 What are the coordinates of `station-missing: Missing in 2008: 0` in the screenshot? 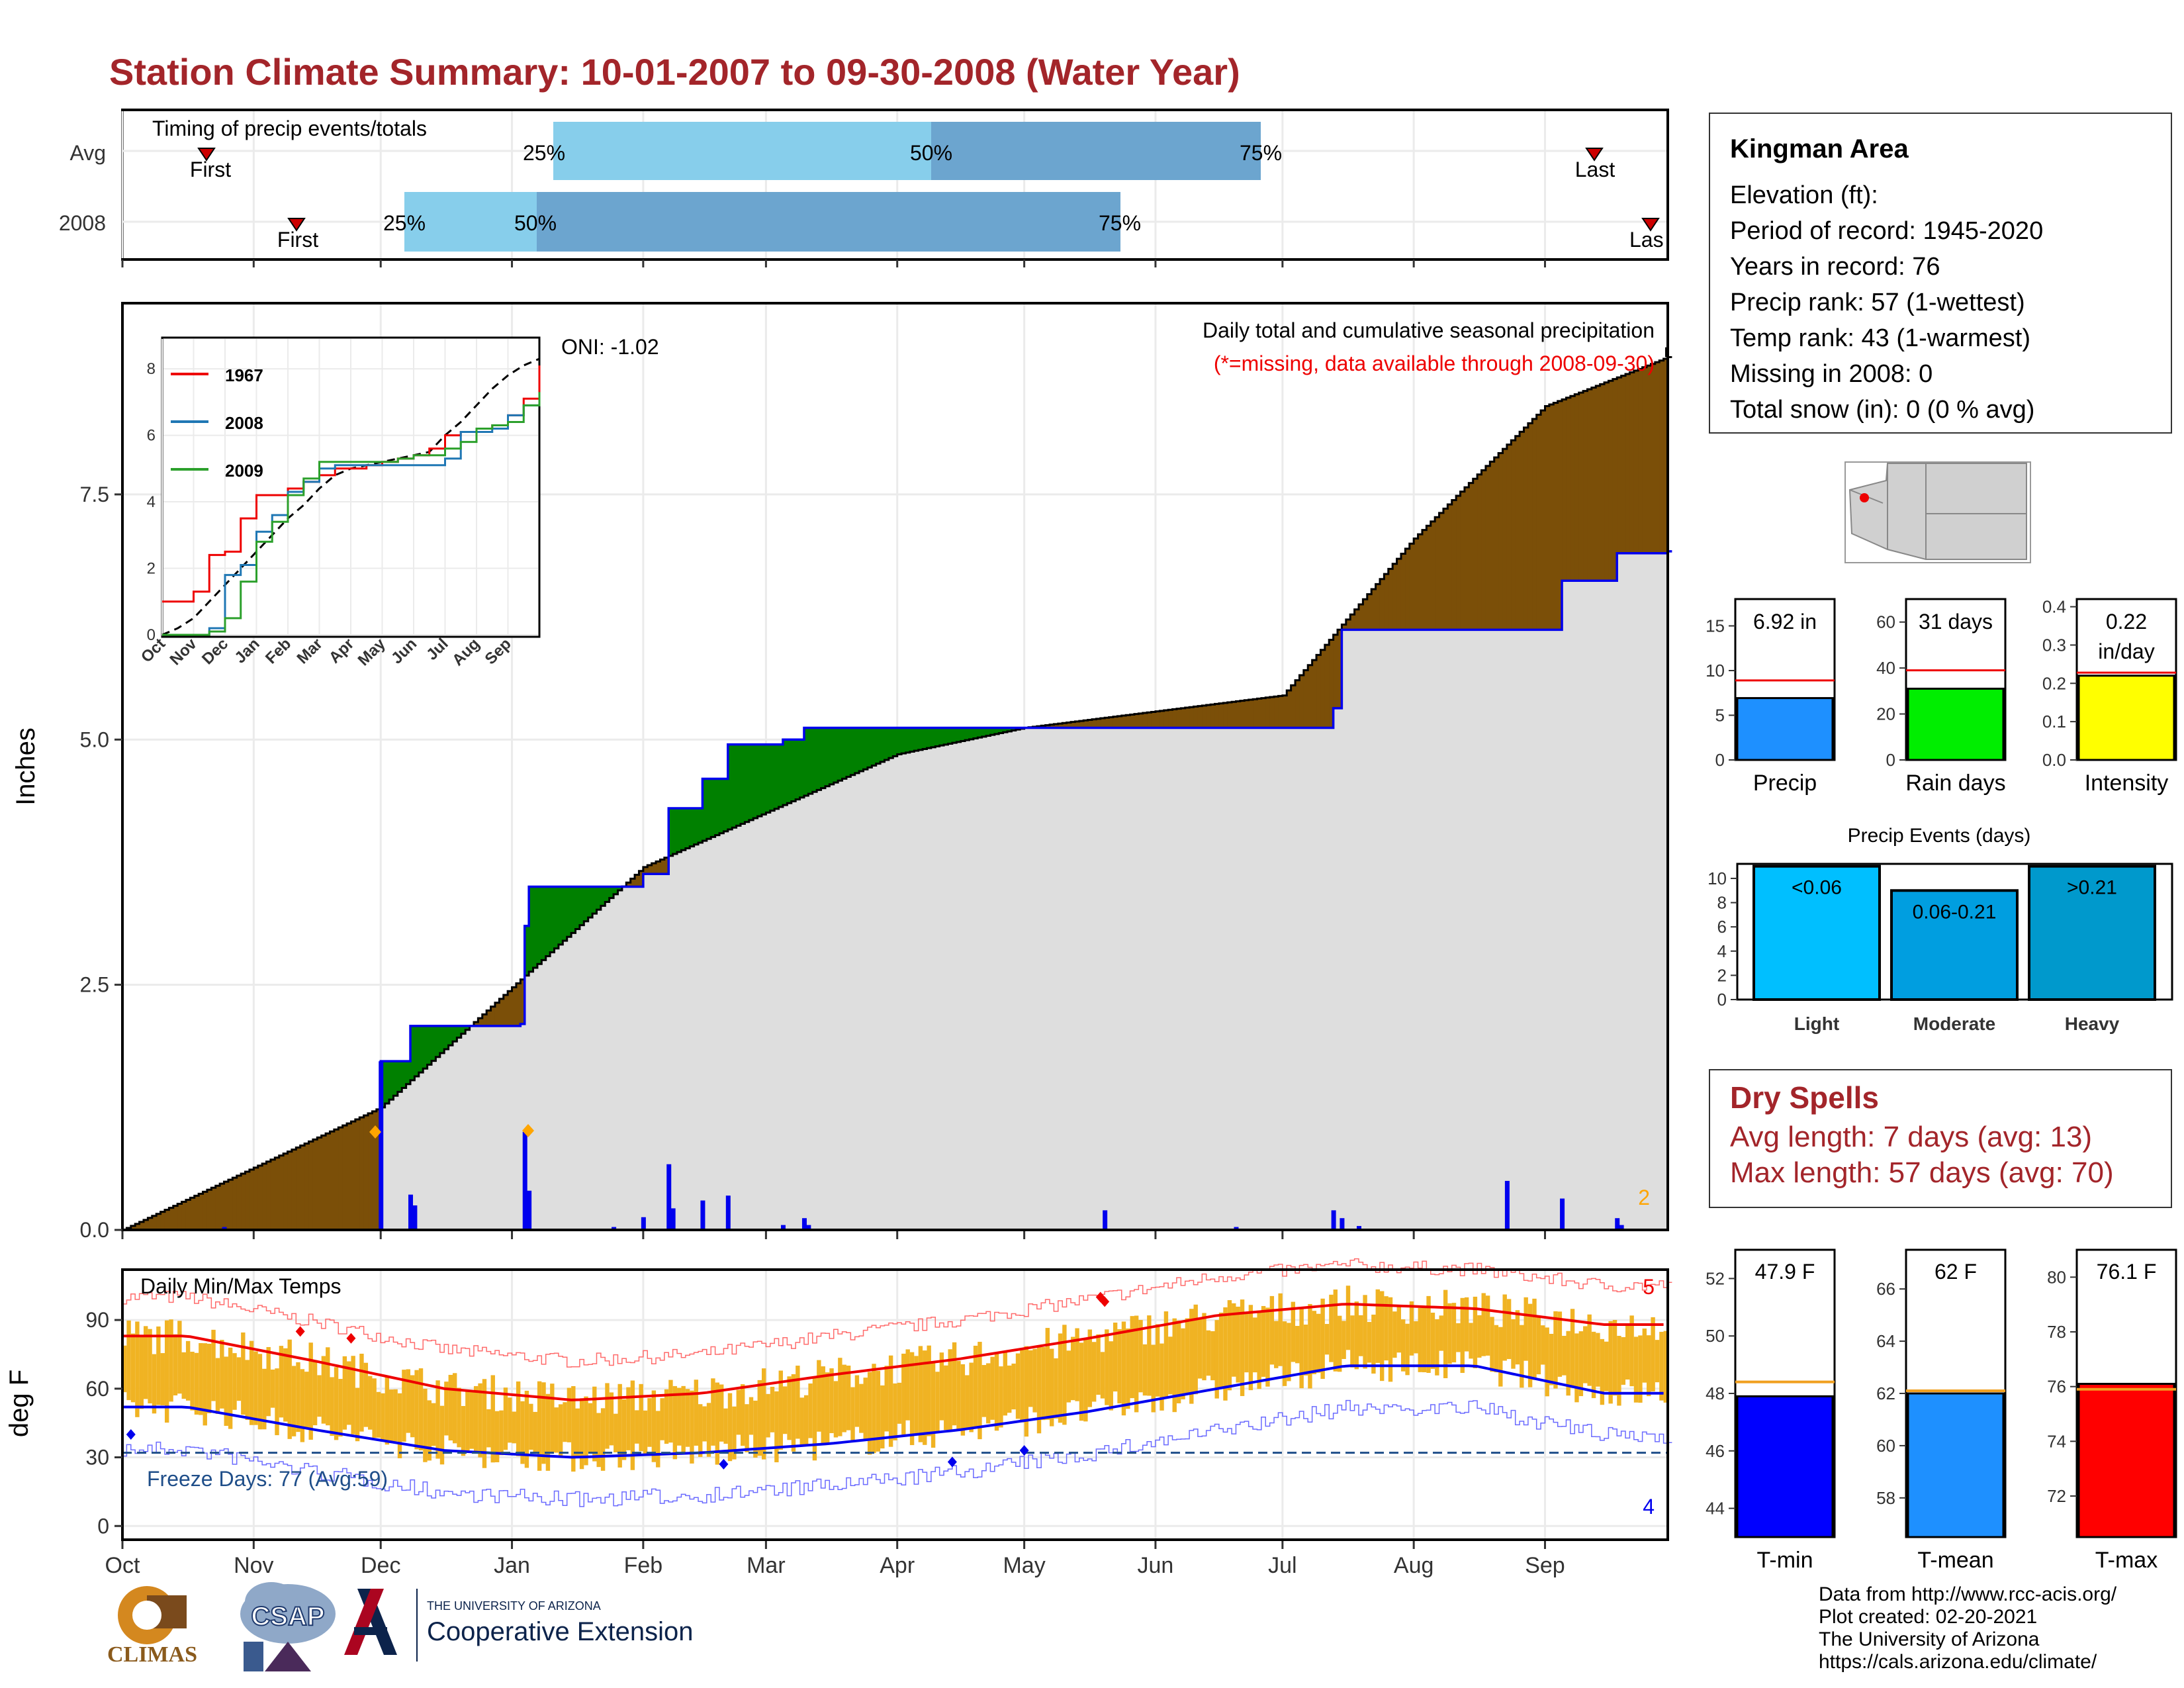 It's located at (1831, 374).